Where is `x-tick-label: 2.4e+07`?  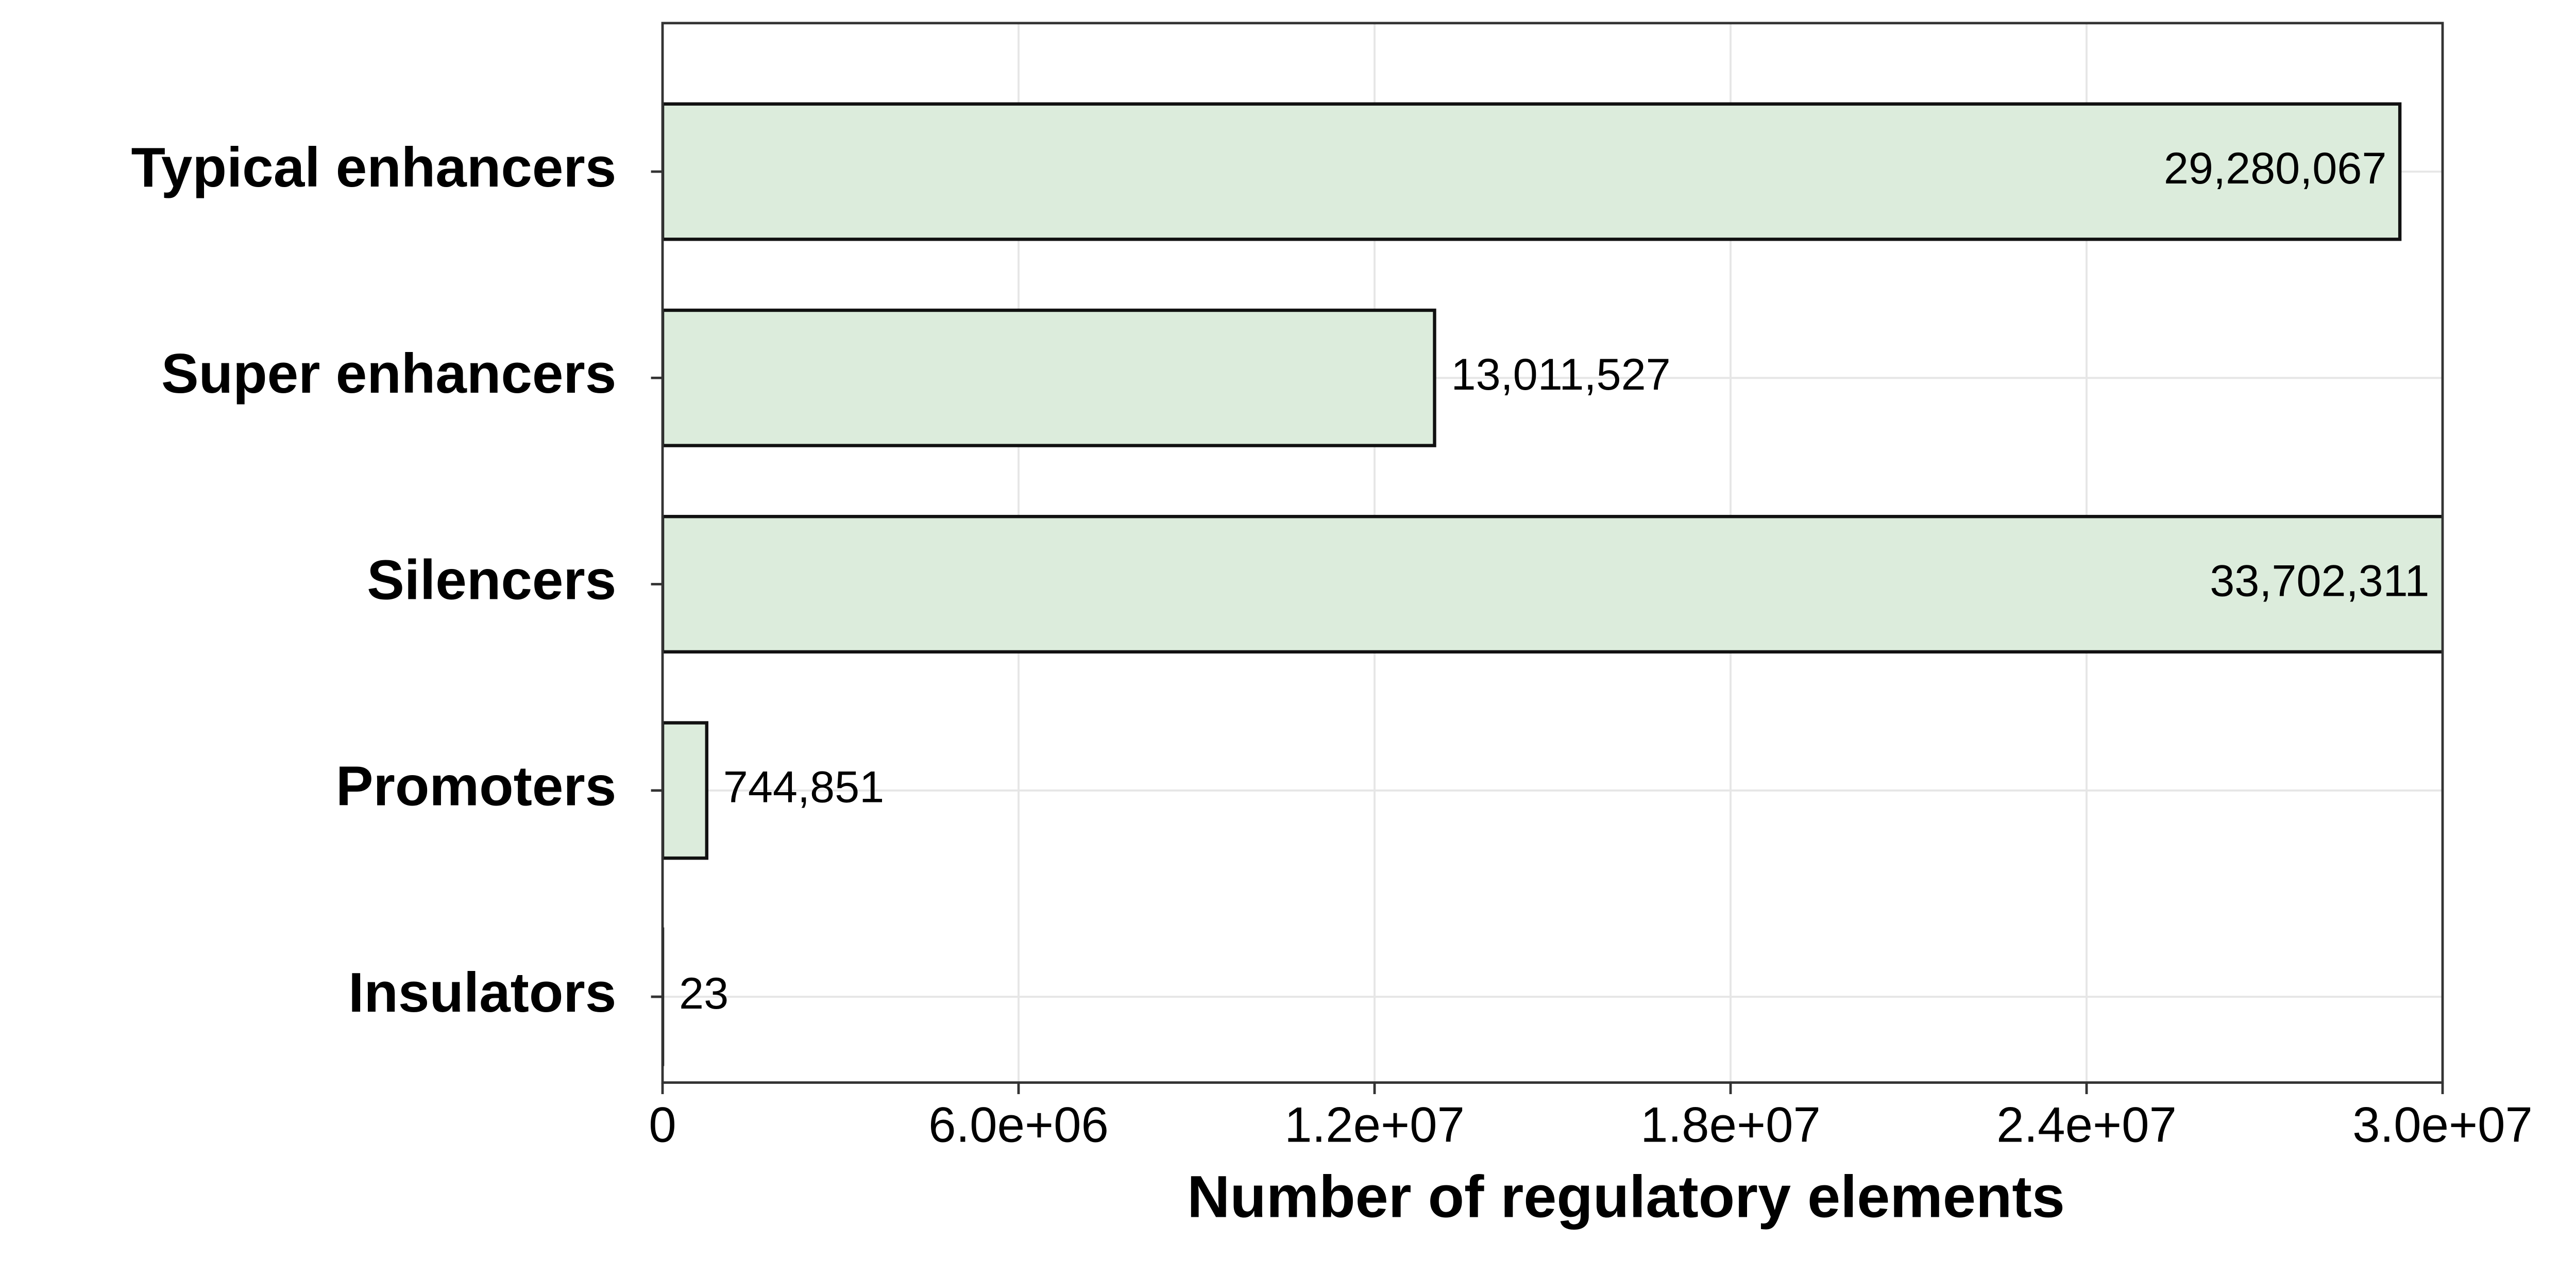
x-tick-label: 2.4e+07 is located at coordinates (2086, 1125).